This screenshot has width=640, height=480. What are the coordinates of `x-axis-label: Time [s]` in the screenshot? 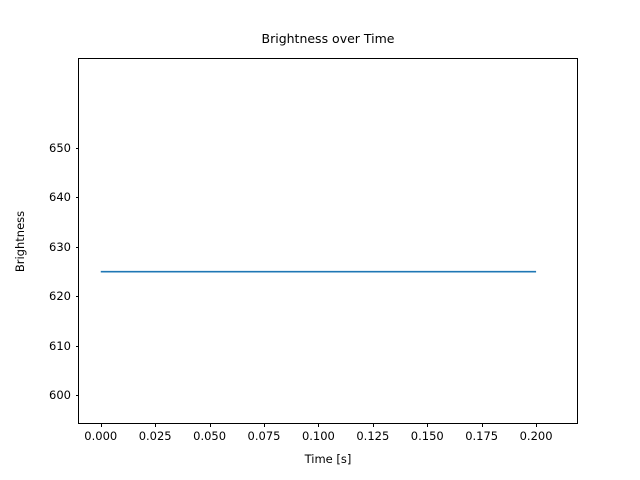 It's located at (328, 459).